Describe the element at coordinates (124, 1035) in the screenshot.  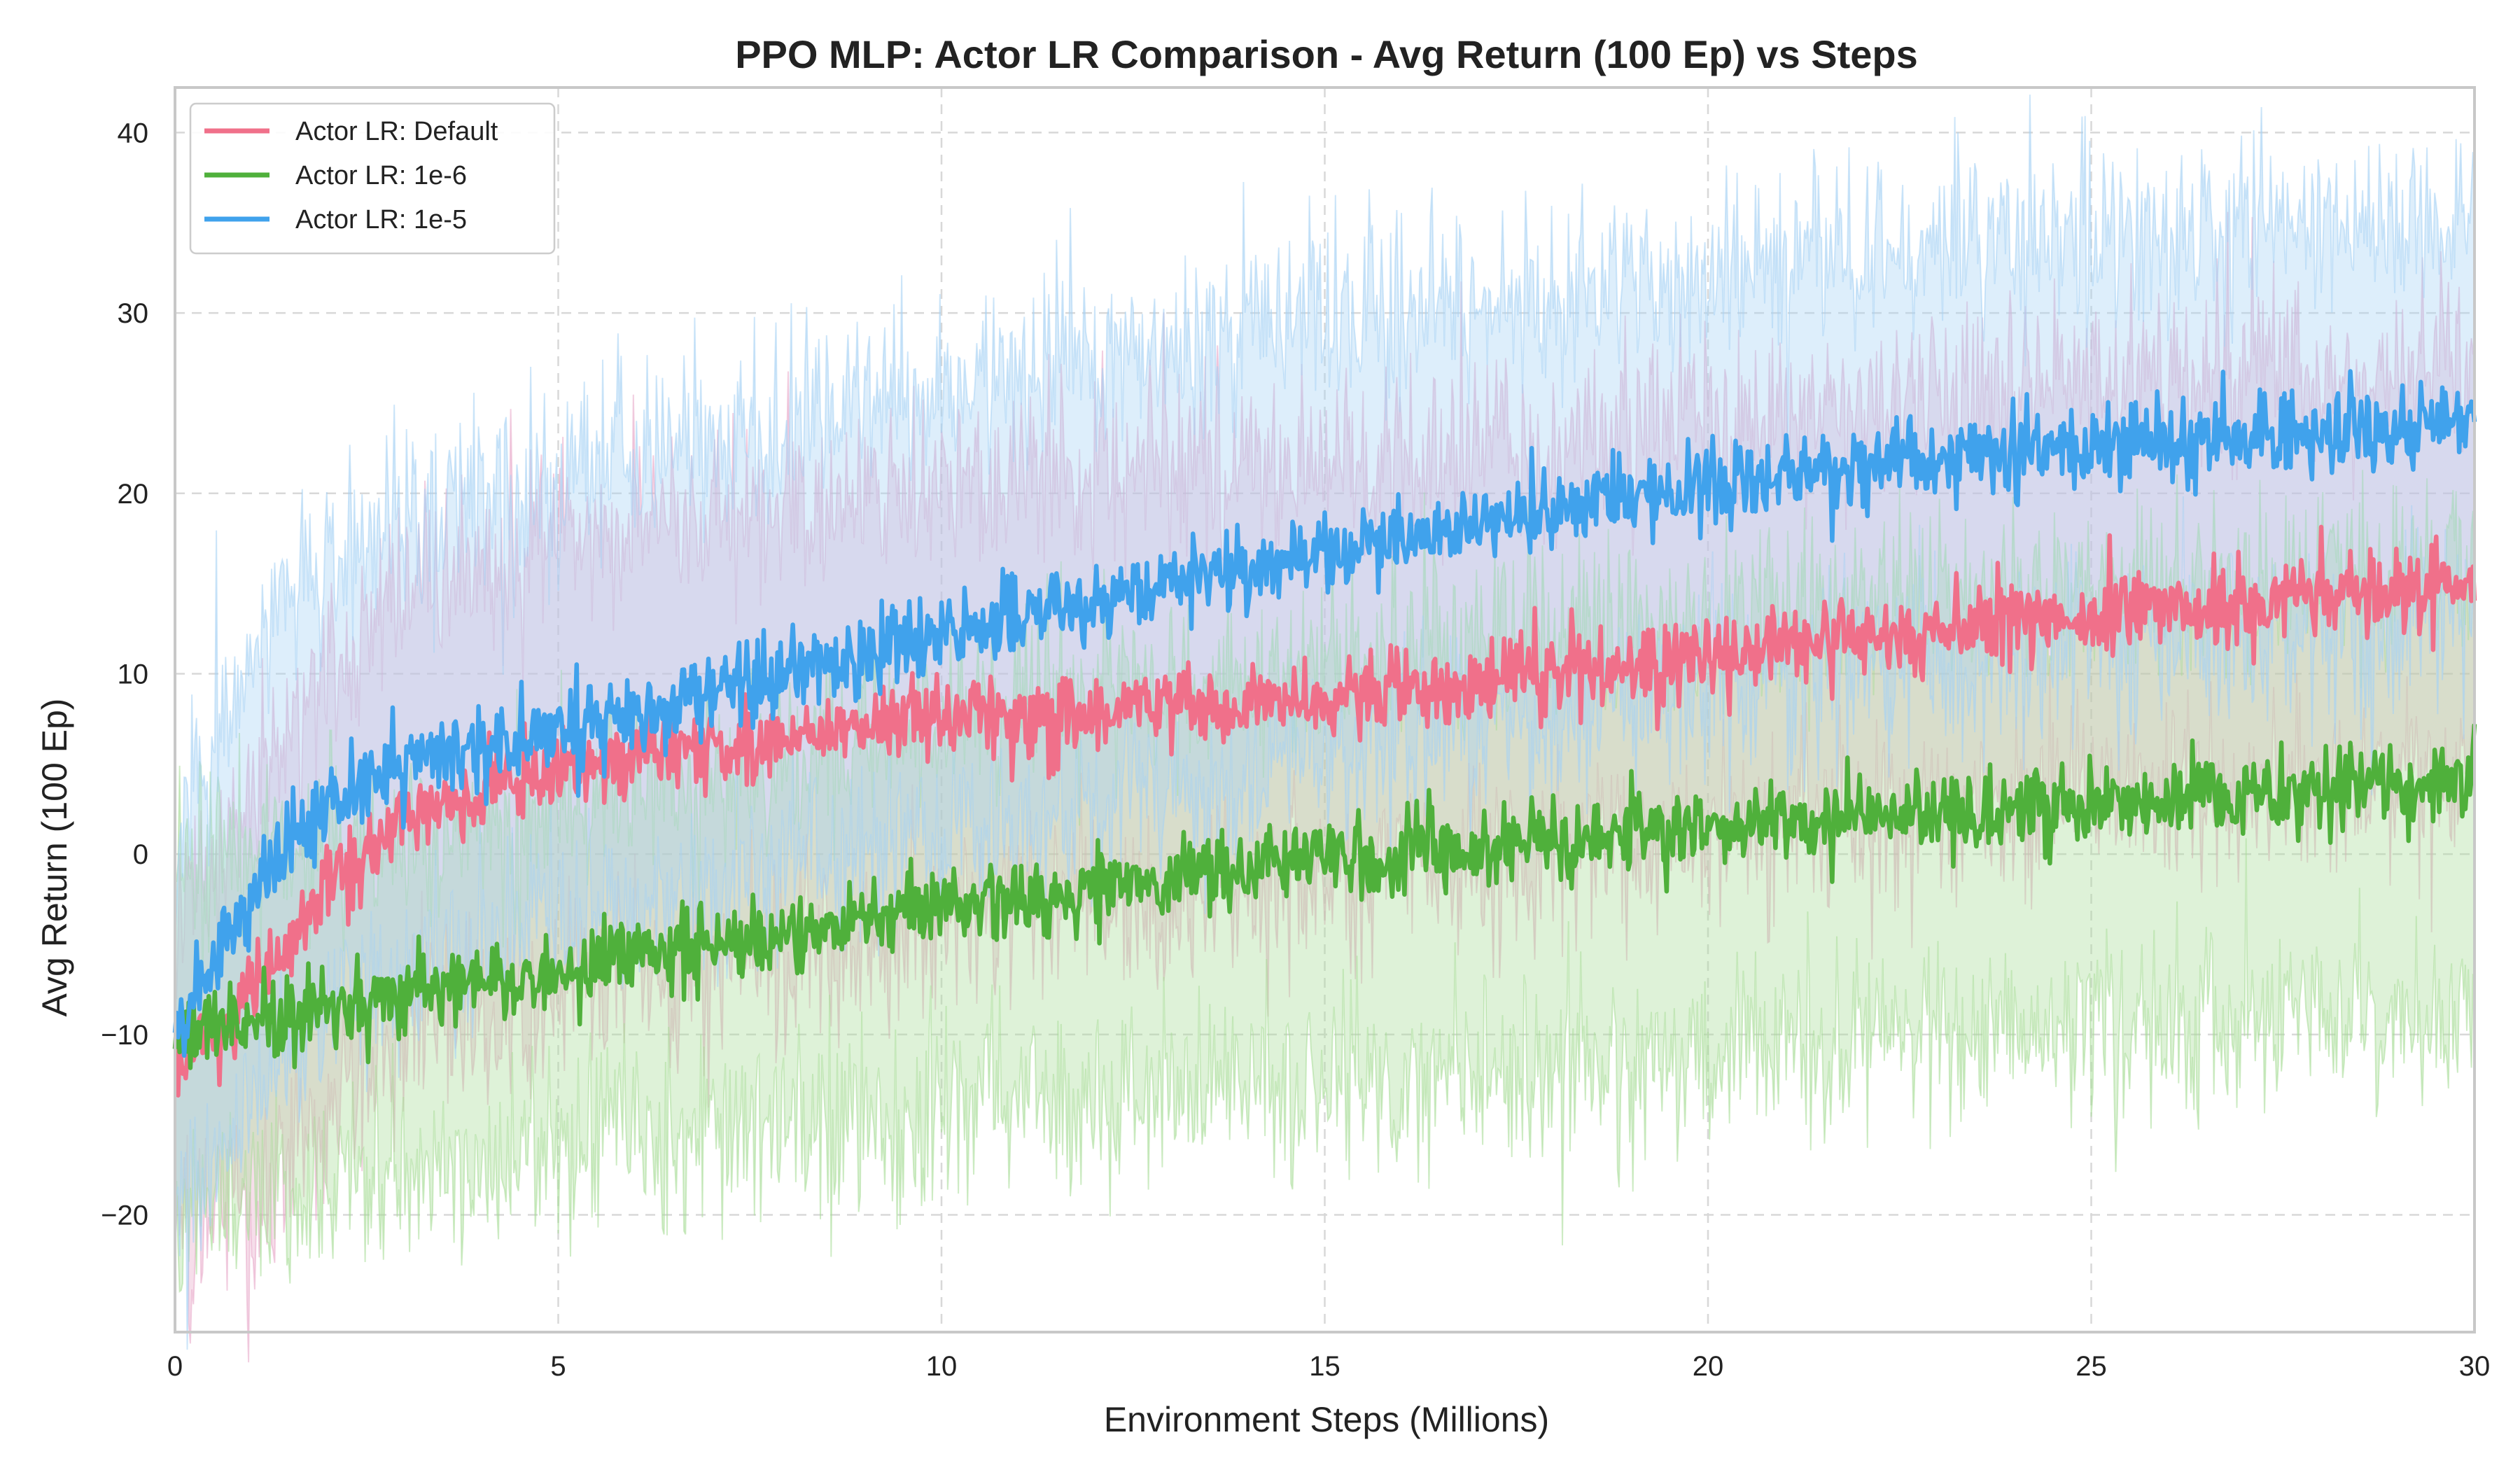
I see `y-tick-label: −10` at that location.